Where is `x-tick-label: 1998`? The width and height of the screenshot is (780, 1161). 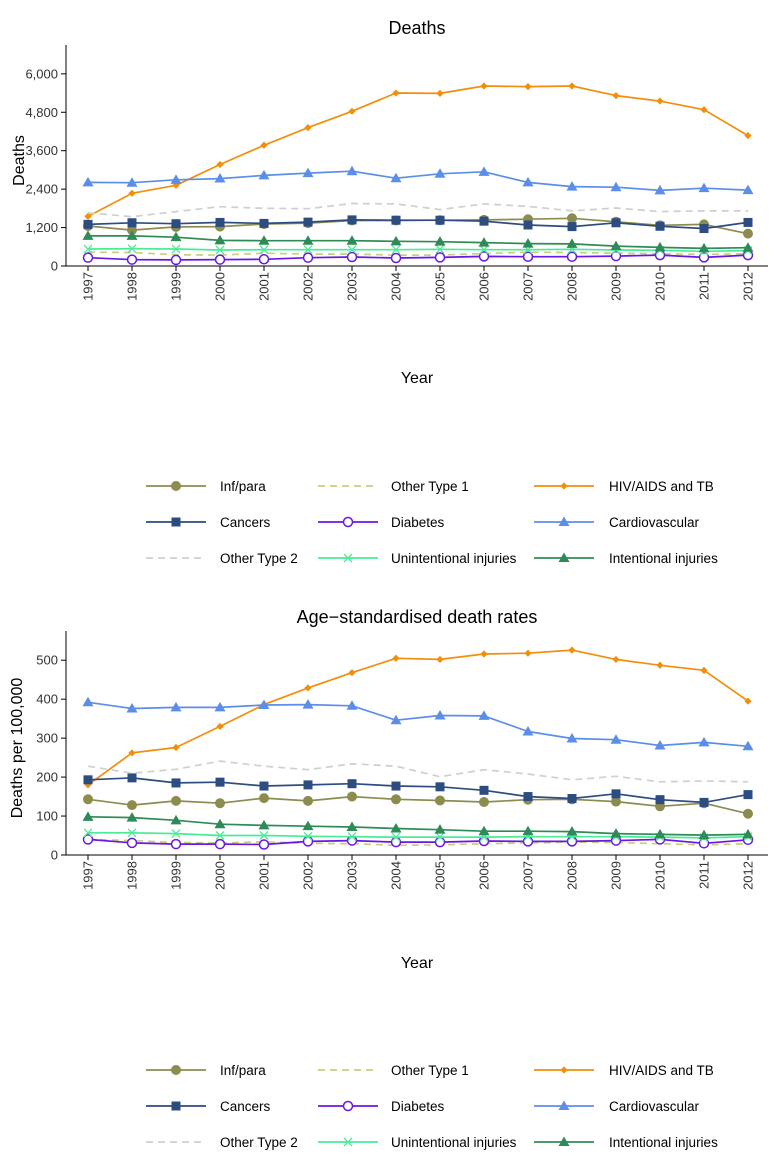 x-tick-label: 1998 is located at coordinates (132, 875).